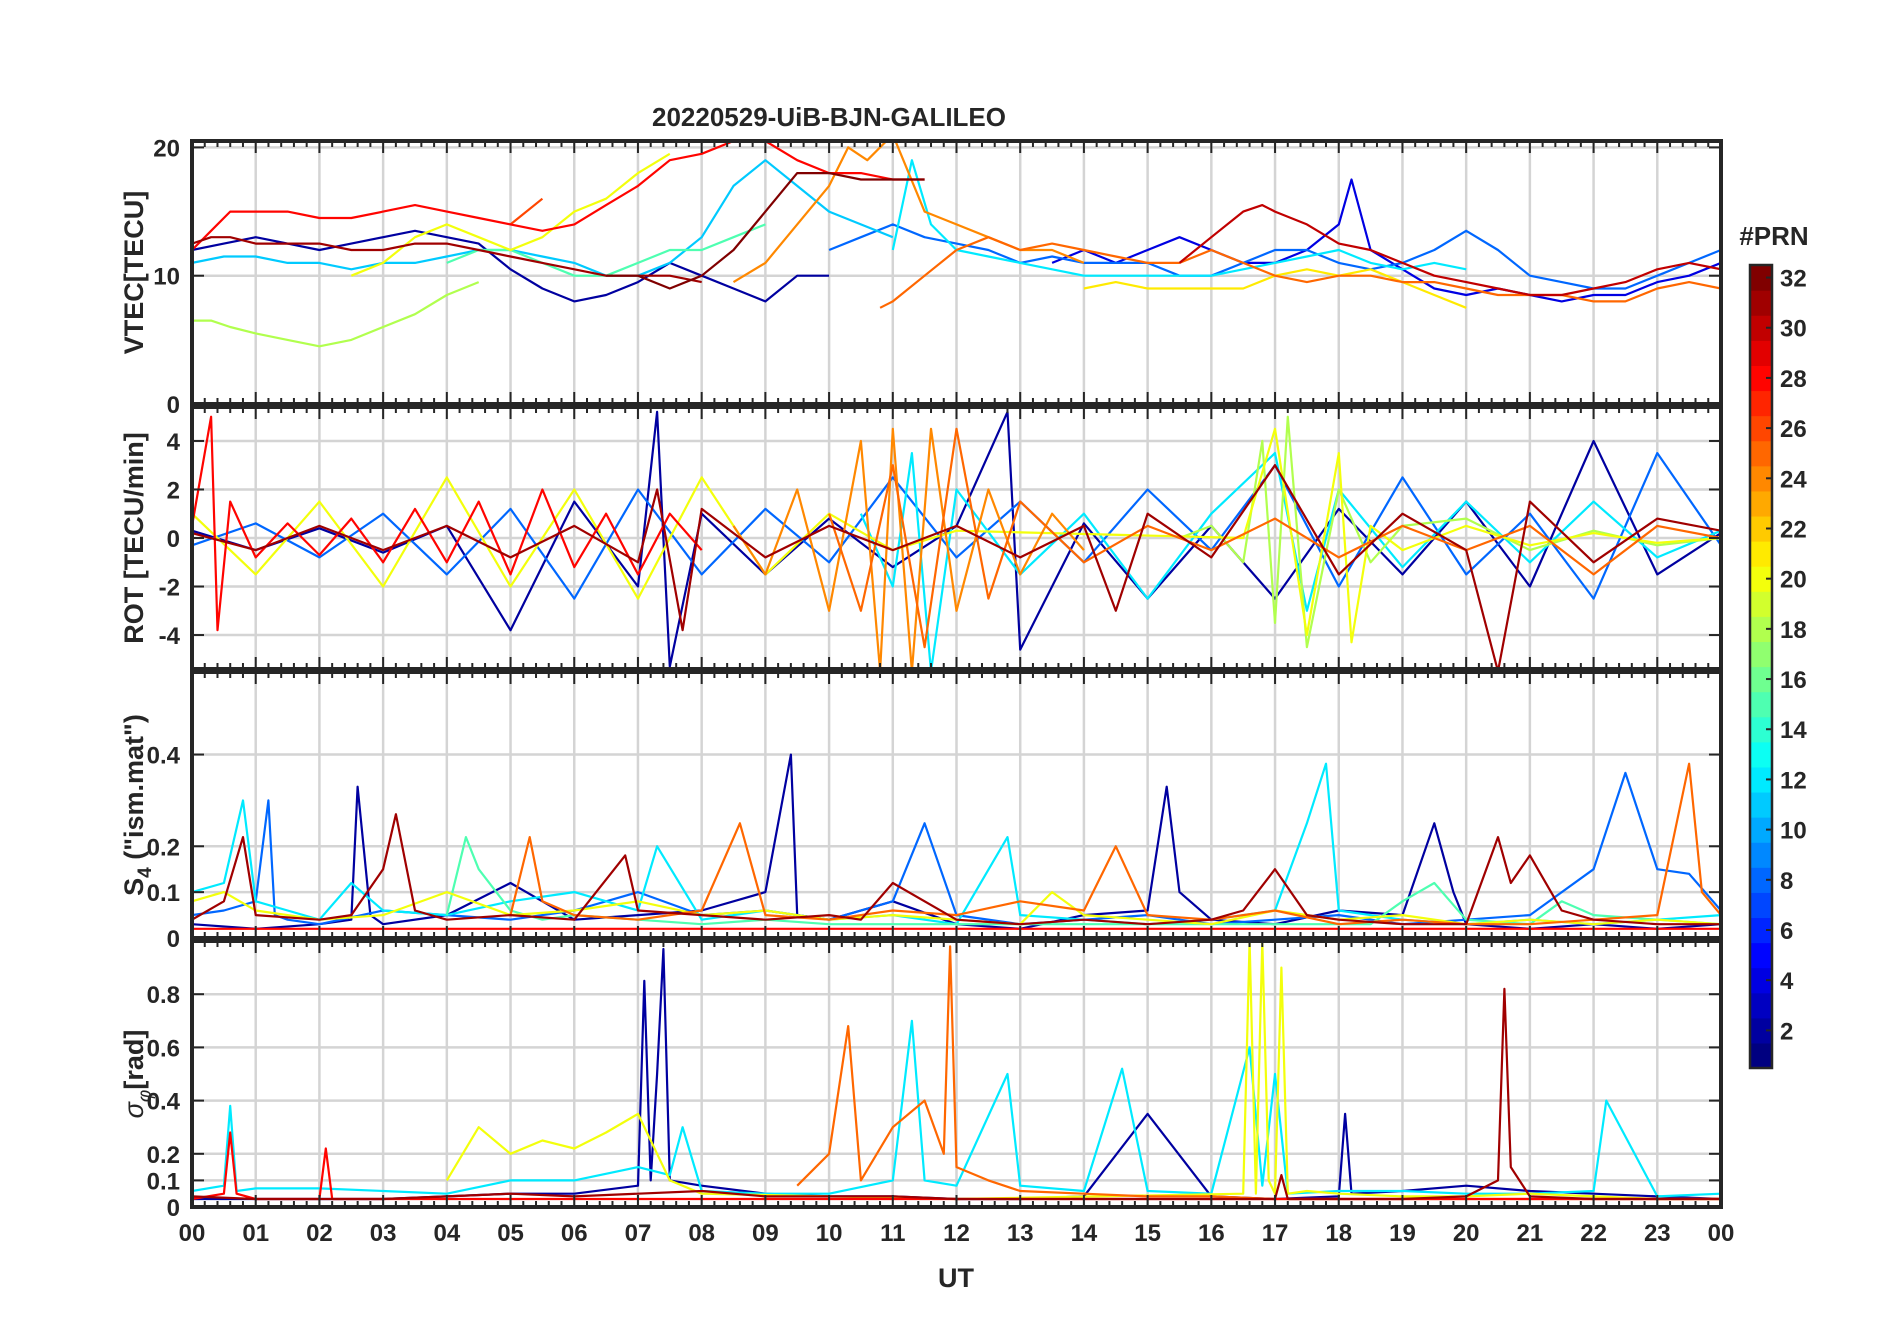 Image resolution: width=1902 pixels, height=1330 pixels. I want to click on y-axis-label-rot: ROT [TECU/min], so click(134, 537).